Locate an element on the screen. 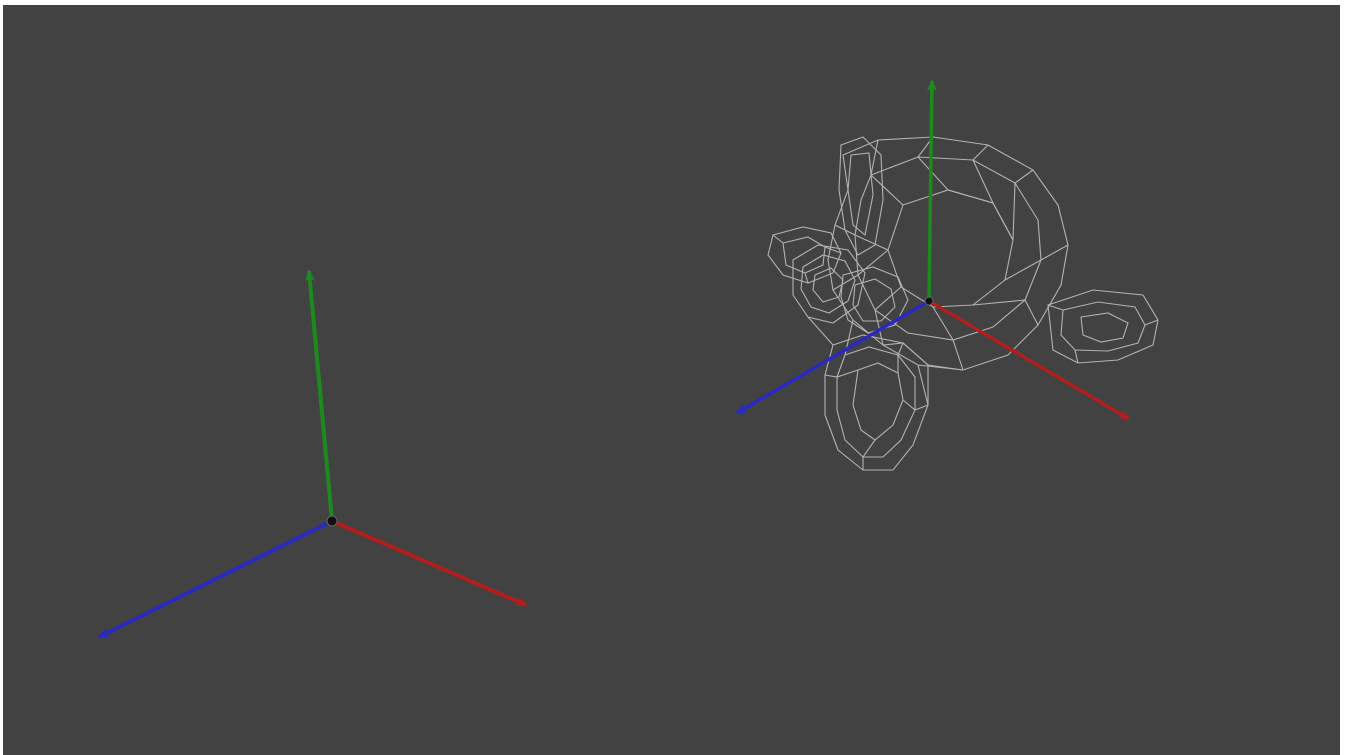  monkey-head-wireframe is located at coordinates (963, 303).